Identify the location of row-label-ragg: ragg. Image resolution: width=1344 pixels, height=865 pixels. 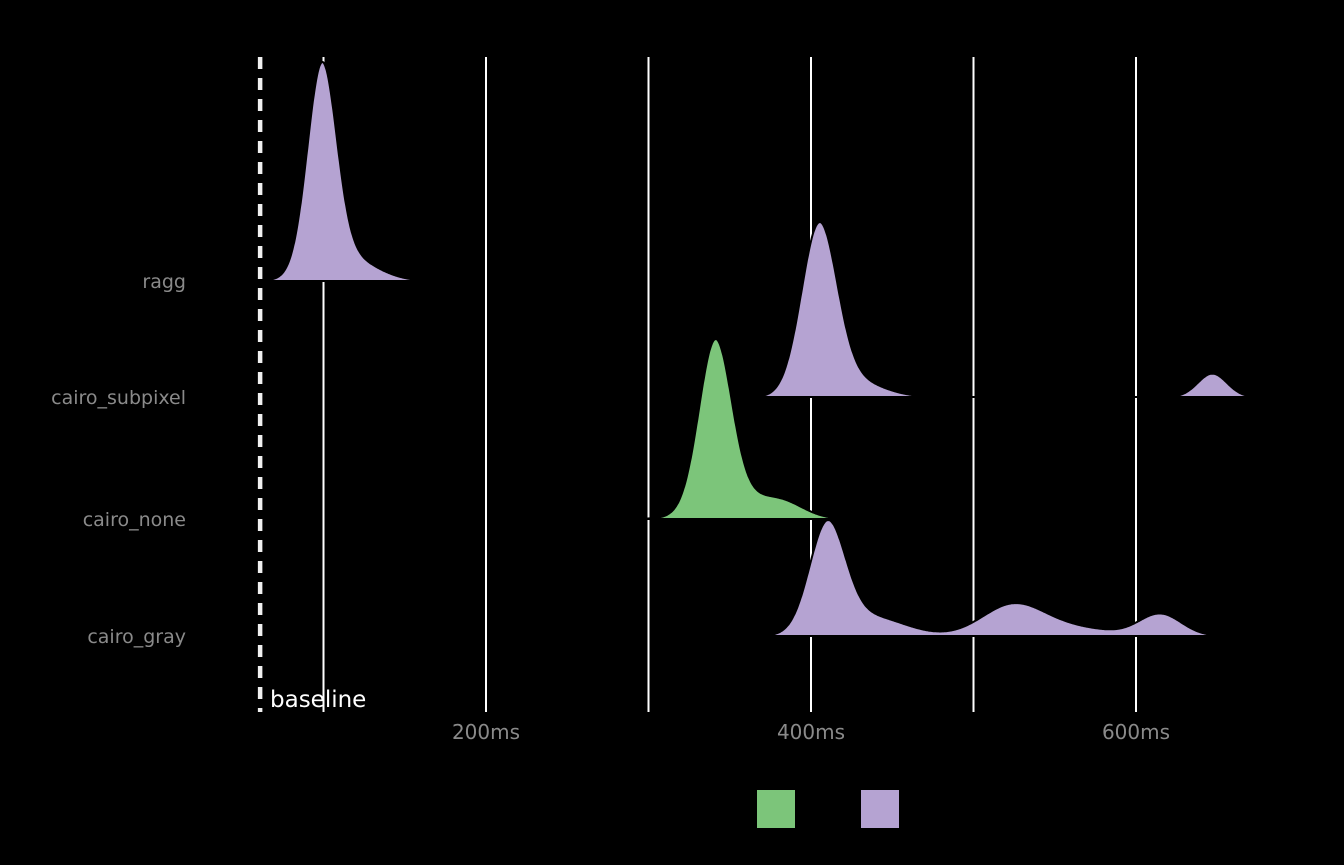
(164, 282).